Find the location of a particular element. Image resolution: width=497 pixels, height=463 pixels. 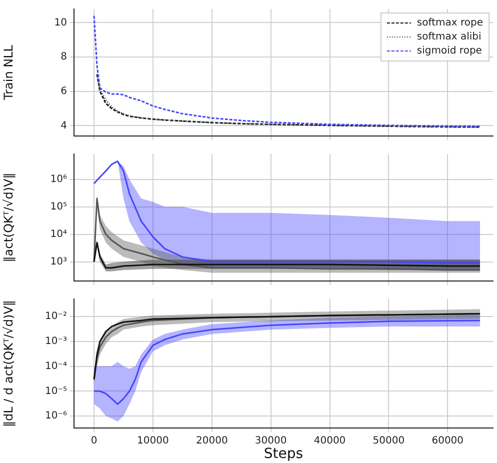

y-tick-label: 10⁻⁴ is located at coordinates (55, 366).